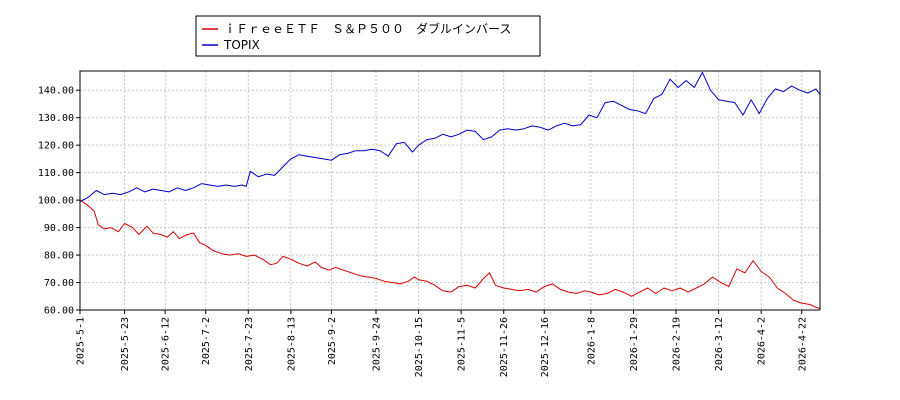 This screenshot has width=900, height=400. I want to click on y-tick-label: 60.00, so click(59, 311).